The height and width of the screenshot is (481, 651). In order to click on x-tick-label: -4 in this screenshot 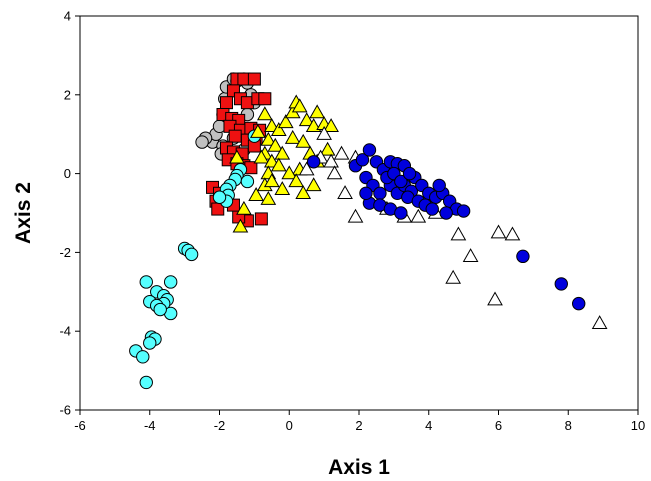, I will do `click(150, 425)`.